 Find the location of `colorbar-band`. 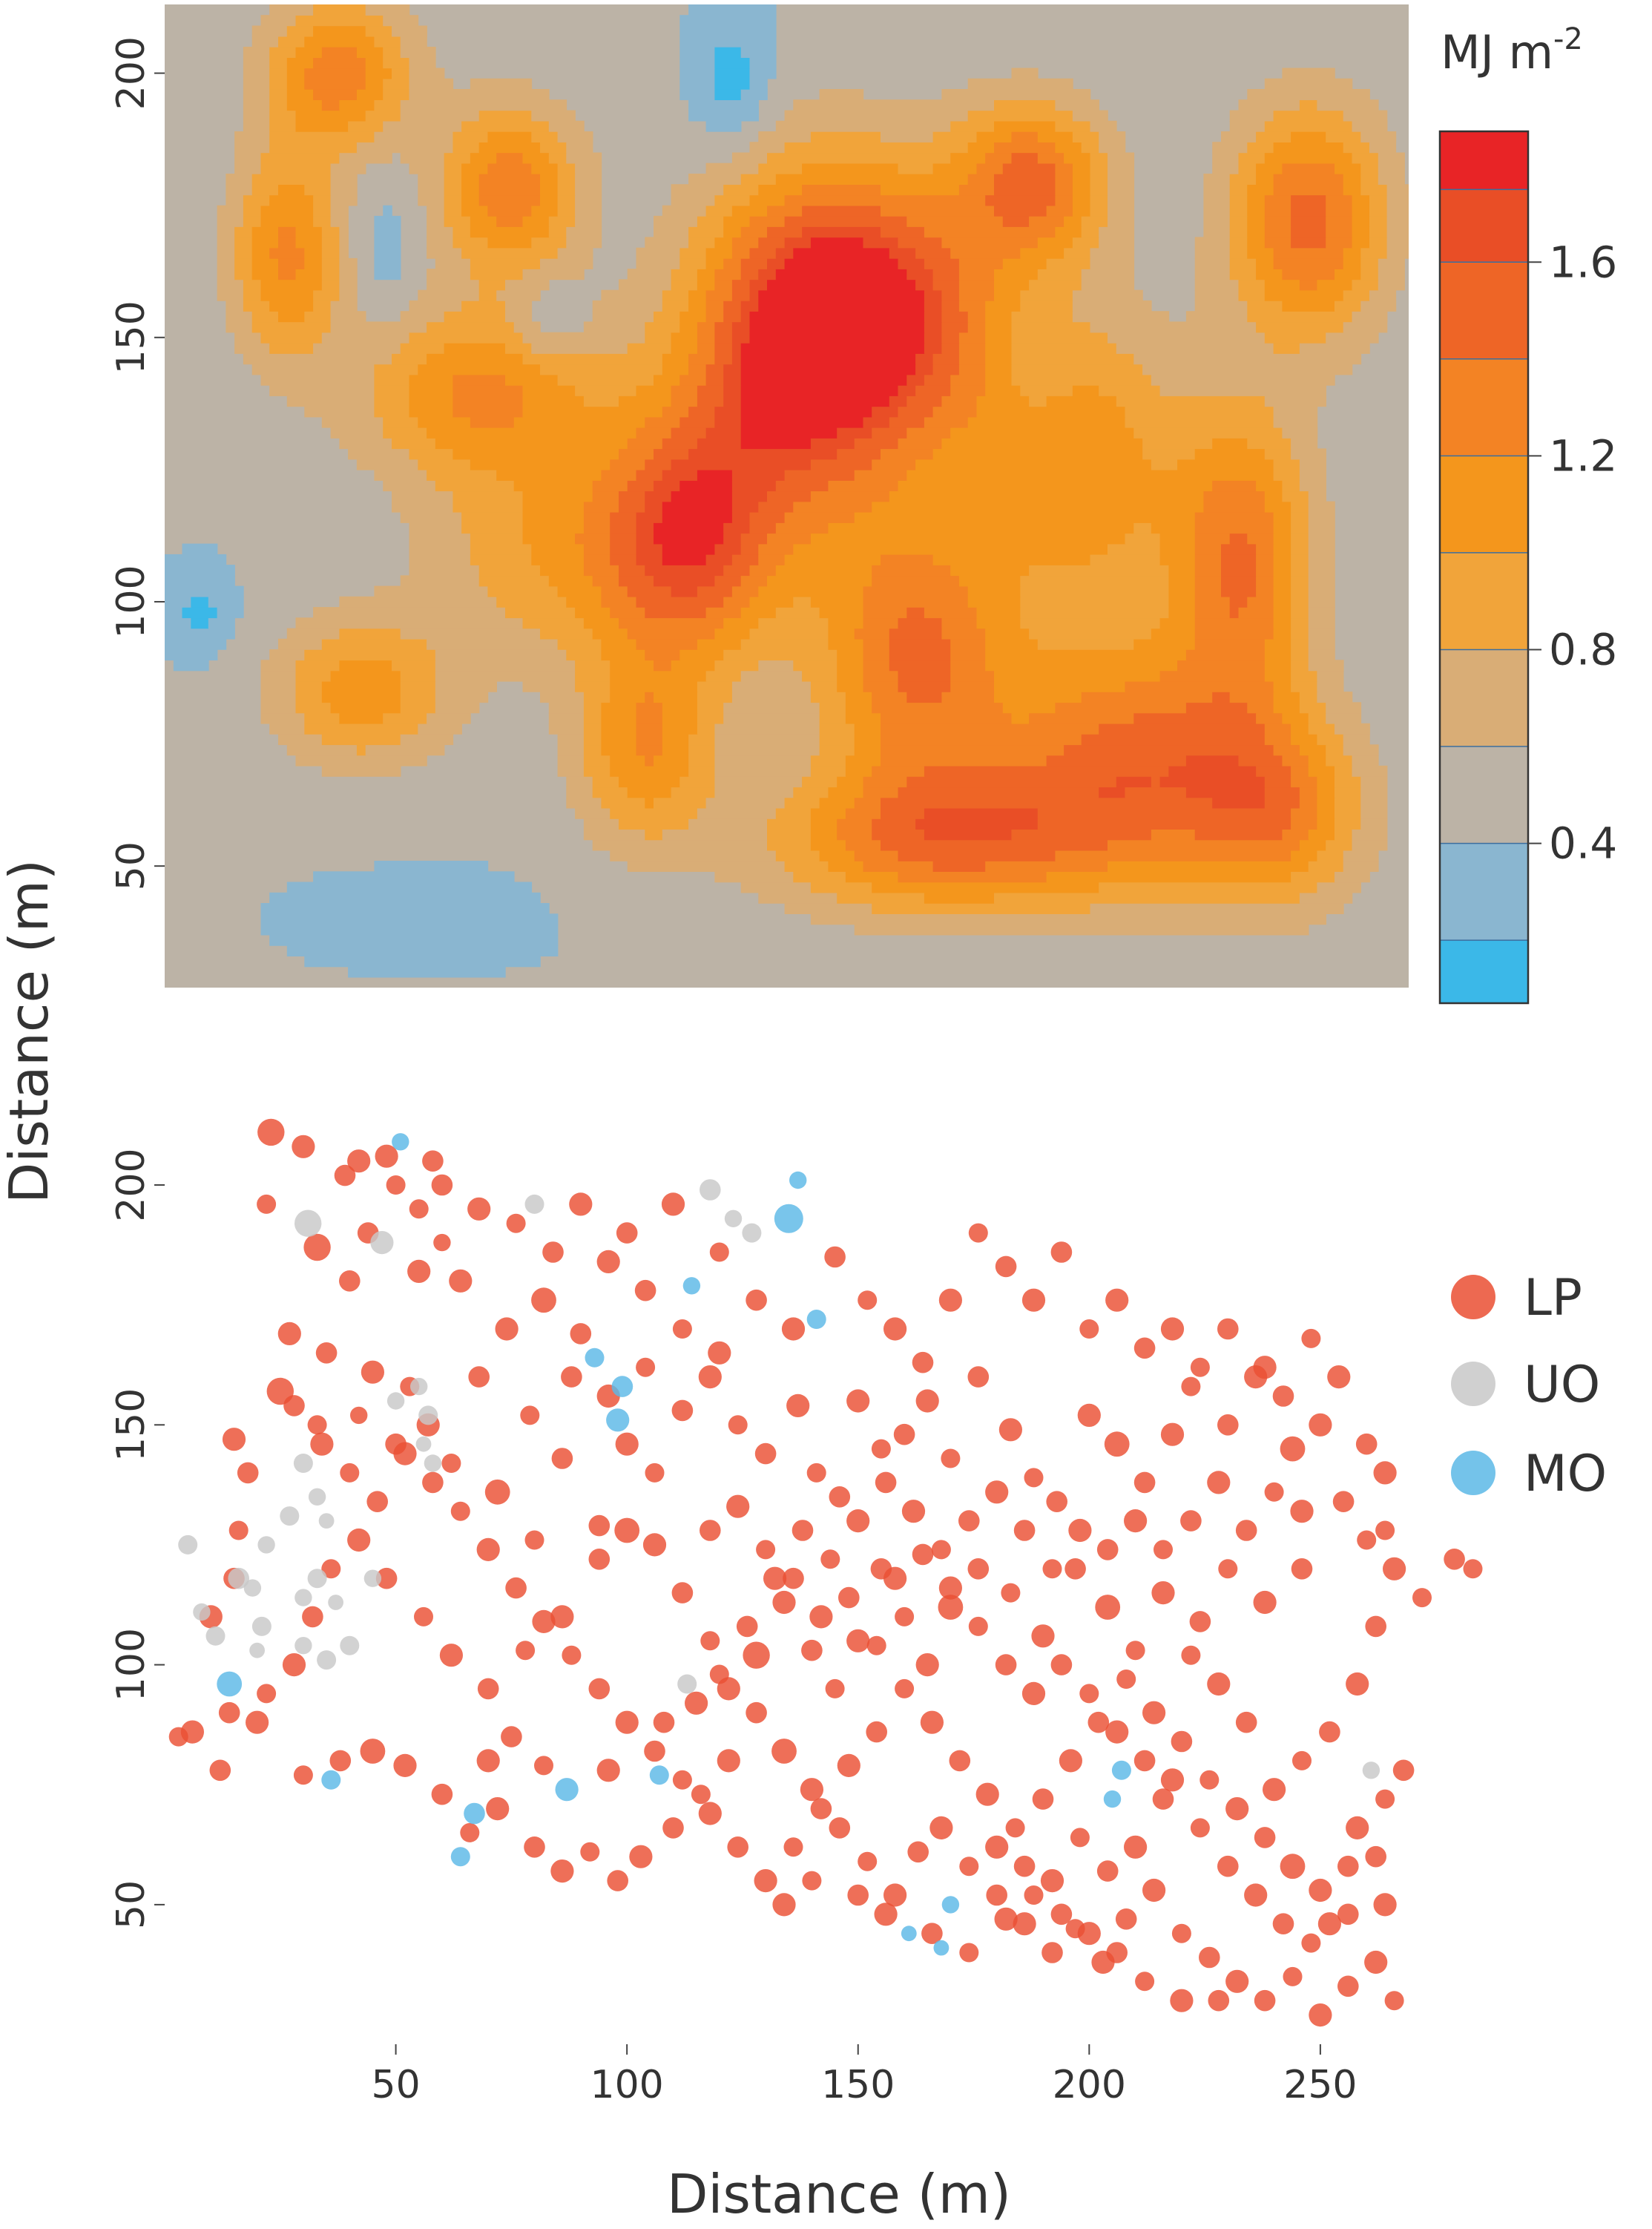

colorbar-band is located at coordinates (1484, 601).